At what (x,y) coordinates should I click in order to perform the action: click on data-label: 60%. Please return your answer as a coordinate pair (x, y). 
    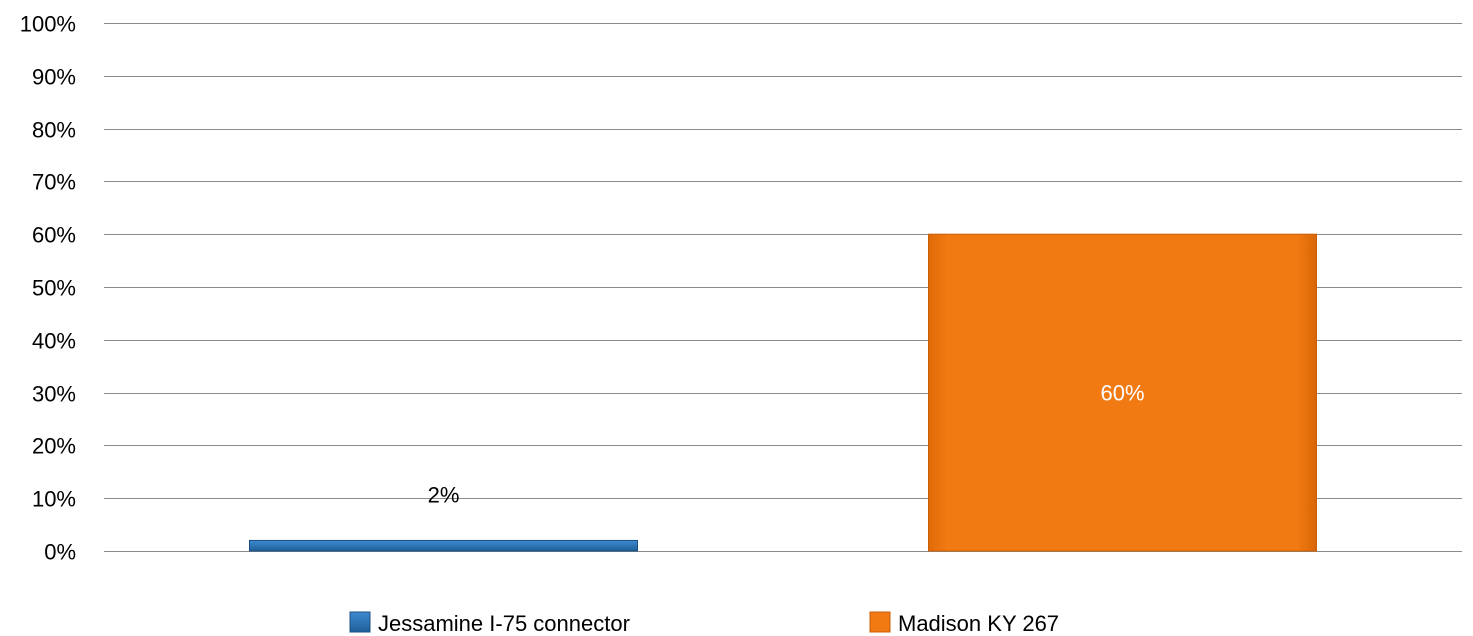
    Looking at the image, I should click on (1122, 393).